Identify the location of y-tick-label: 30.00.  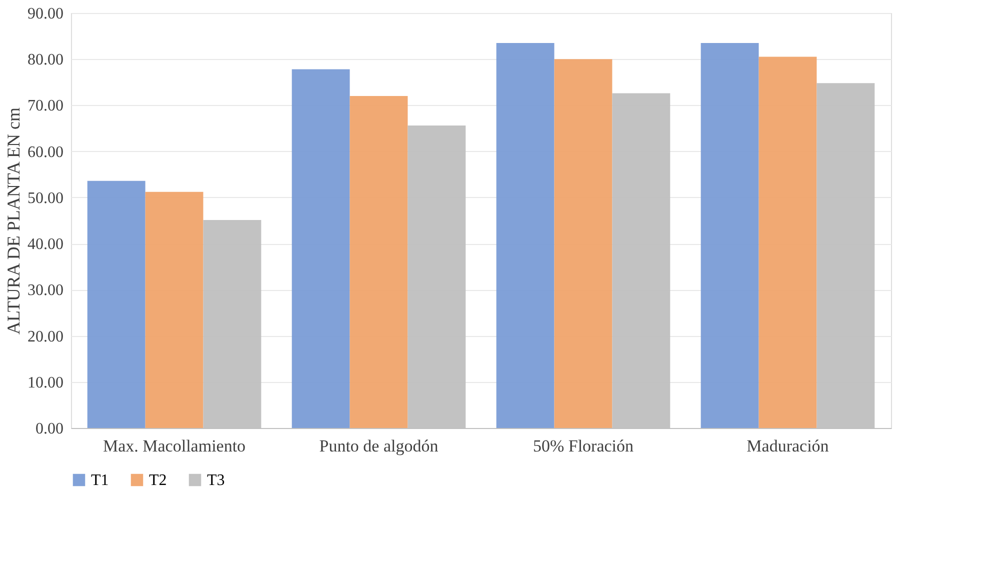
(46, 291).